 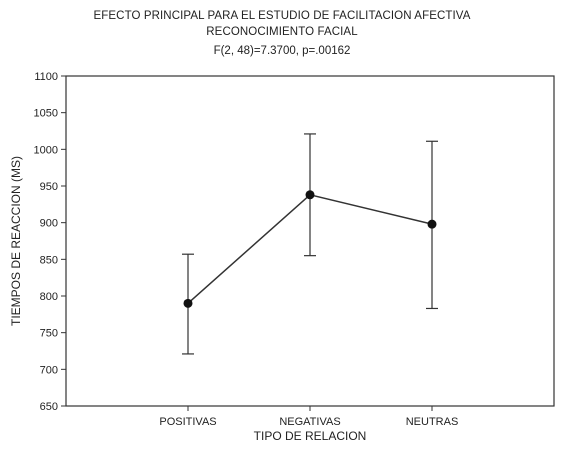 I want to click on x-ticks: POSITIVAS NEGATIVAS NEUTRAS, so click(x=308, y=417).